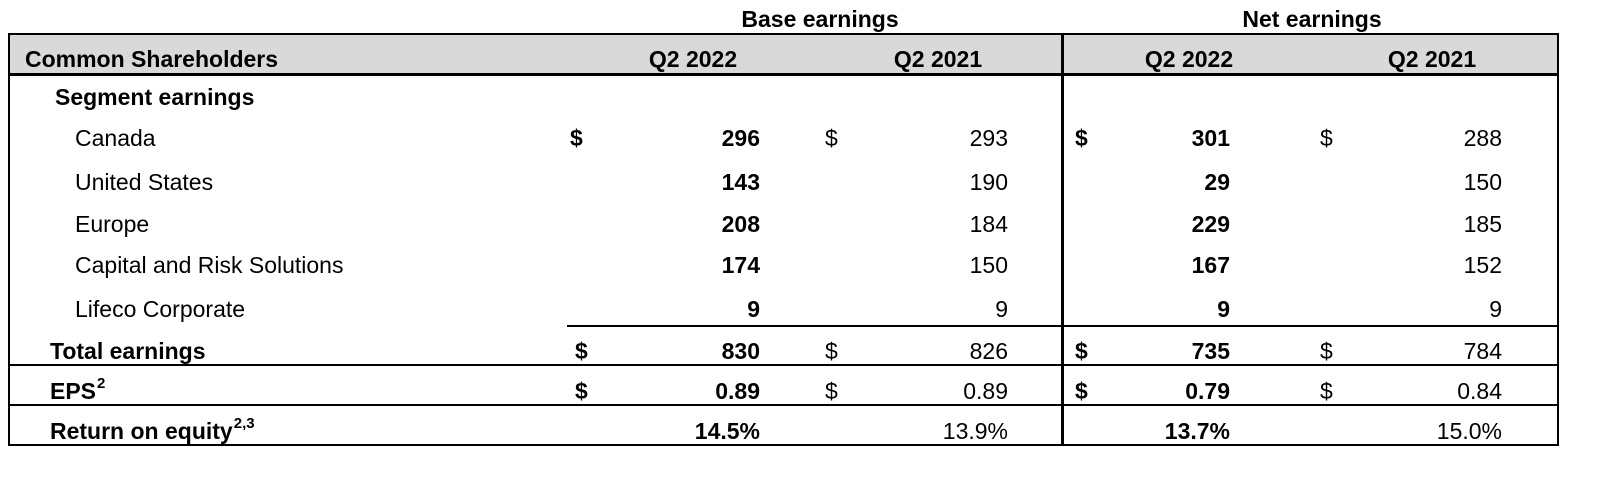  I want to click on eps-base-2021: 0.89, so click(985, 391).